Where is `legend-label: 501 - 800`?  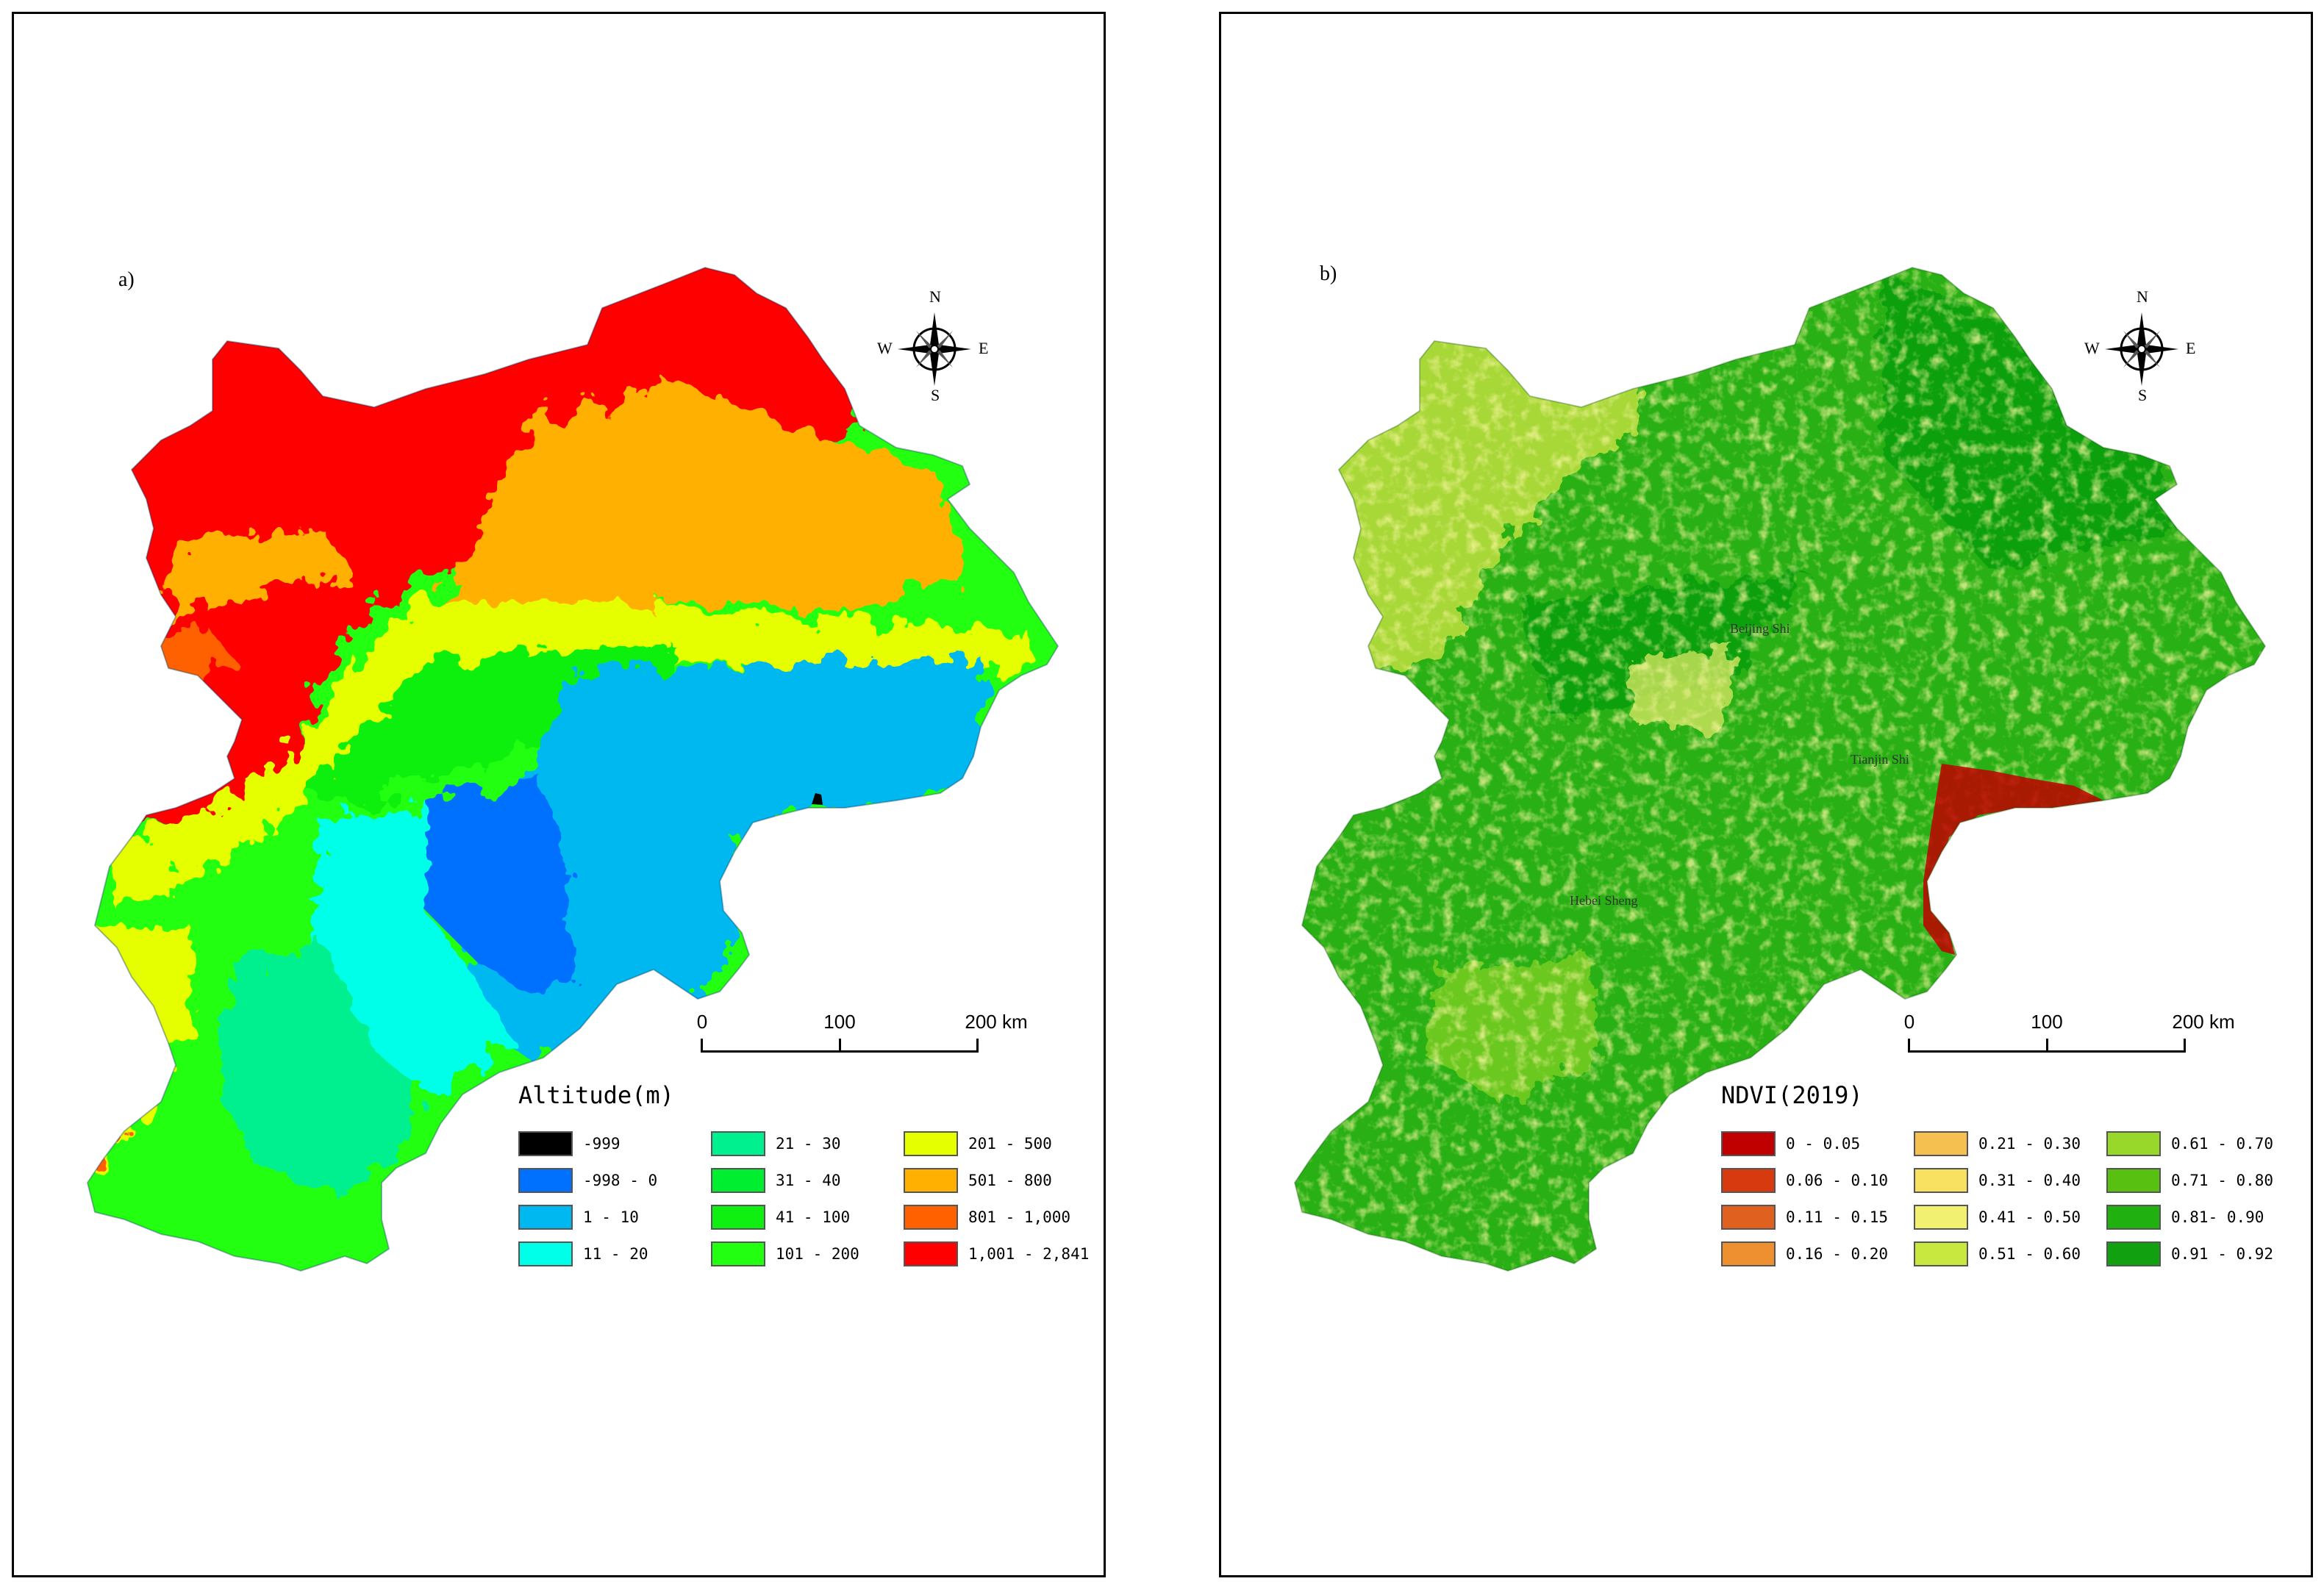
legend-label: 501 - 800 is located at coordinates (1010, 1180).